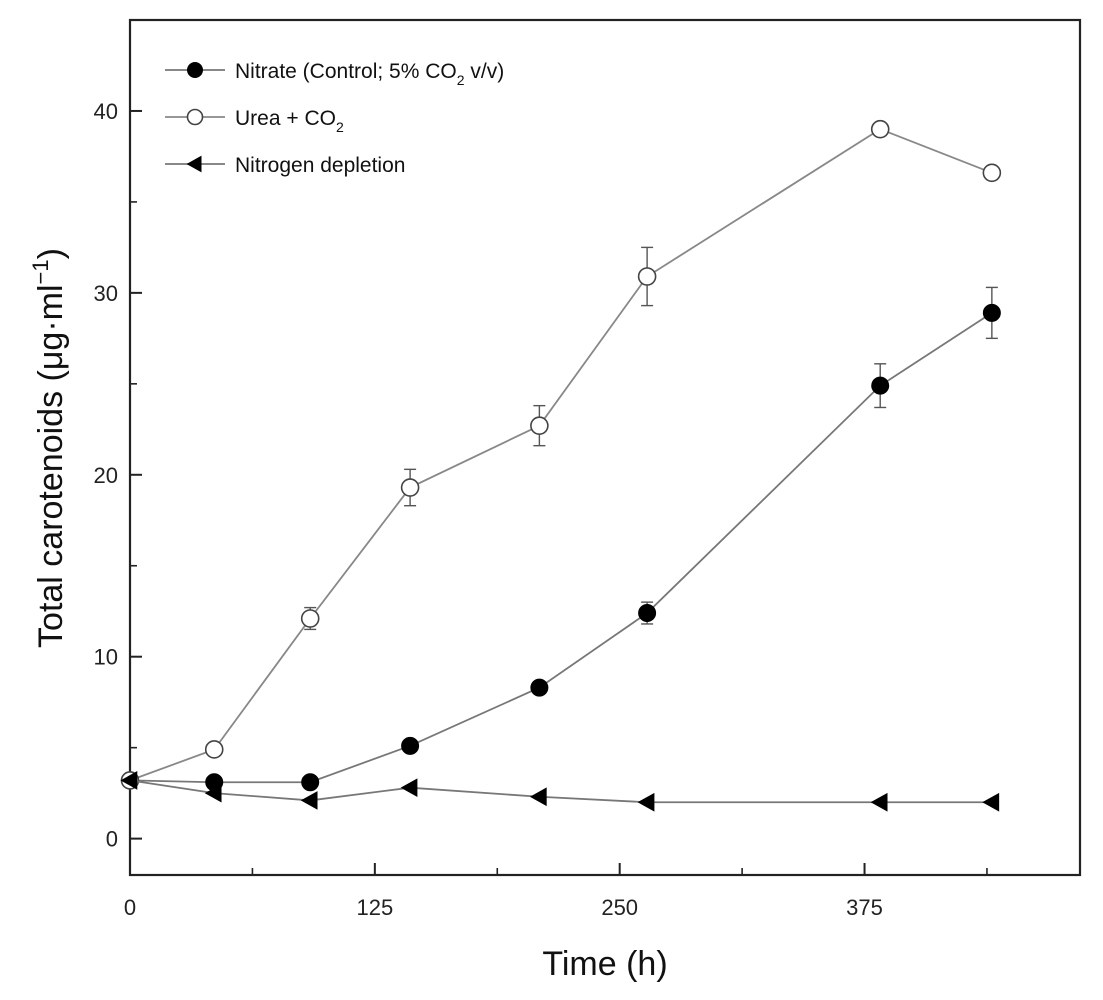 The width and height of the screenshot is (1103, 1000). Describe the element at coordinates (374, 907) in the screenshot. I see `x-tick-label: 125` at that location.